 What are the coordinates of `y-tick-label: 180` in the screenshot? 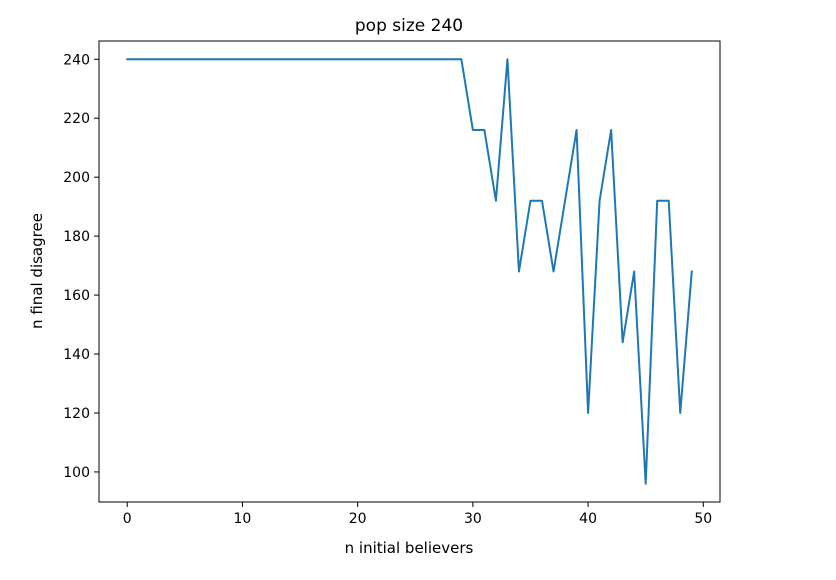 It's located at (76, 237).